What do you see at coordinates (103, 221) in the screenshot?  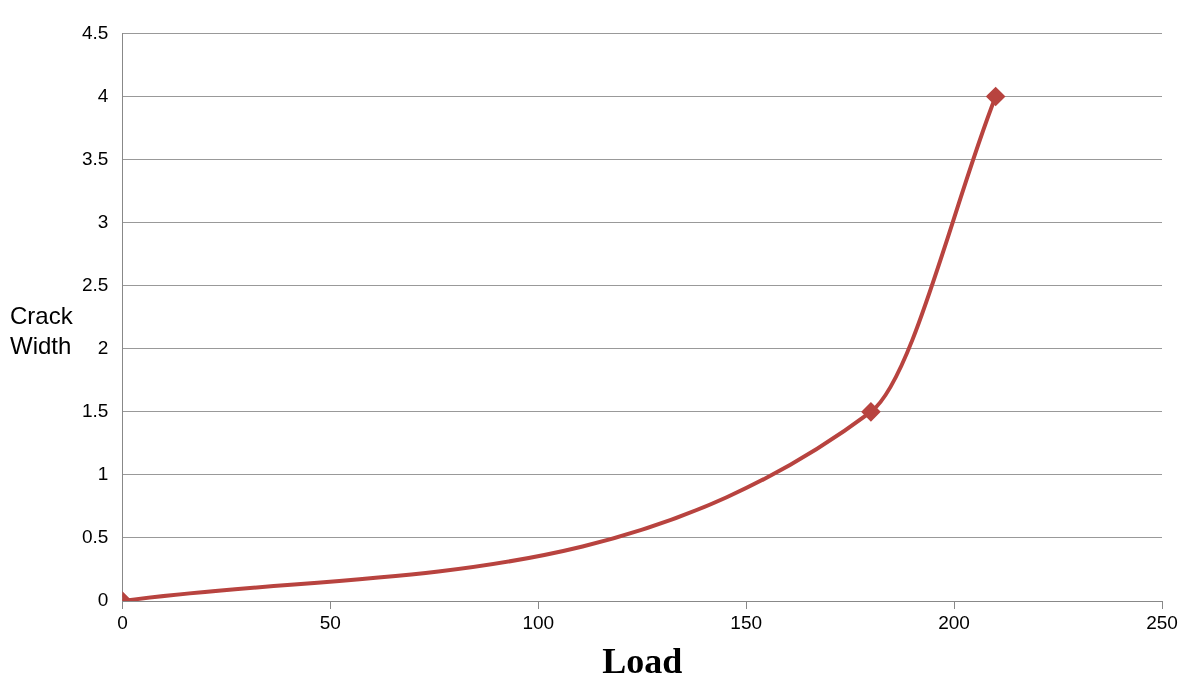 I see `y-tick-label: 3` at bounding box center [103, 221].